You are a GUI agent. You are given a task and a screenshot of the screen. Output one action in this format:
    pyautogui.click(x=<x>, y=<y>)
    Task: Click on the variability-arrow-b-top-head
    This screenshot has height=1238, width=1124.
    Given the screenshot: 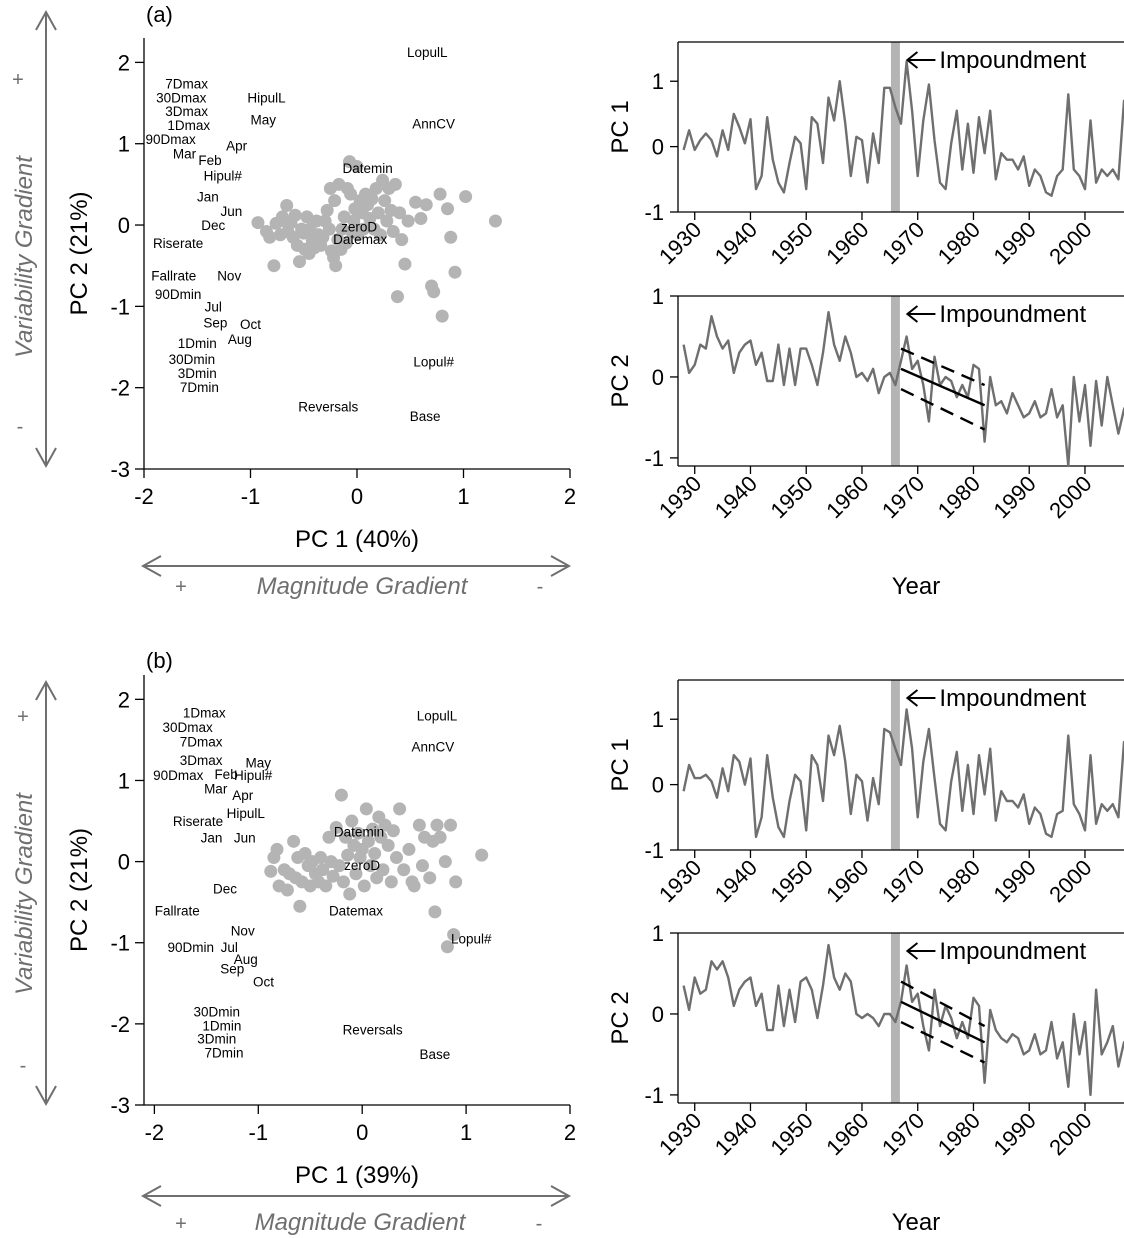 What is the action you would take?
    pyautogui.click(x=46, y=690)
    